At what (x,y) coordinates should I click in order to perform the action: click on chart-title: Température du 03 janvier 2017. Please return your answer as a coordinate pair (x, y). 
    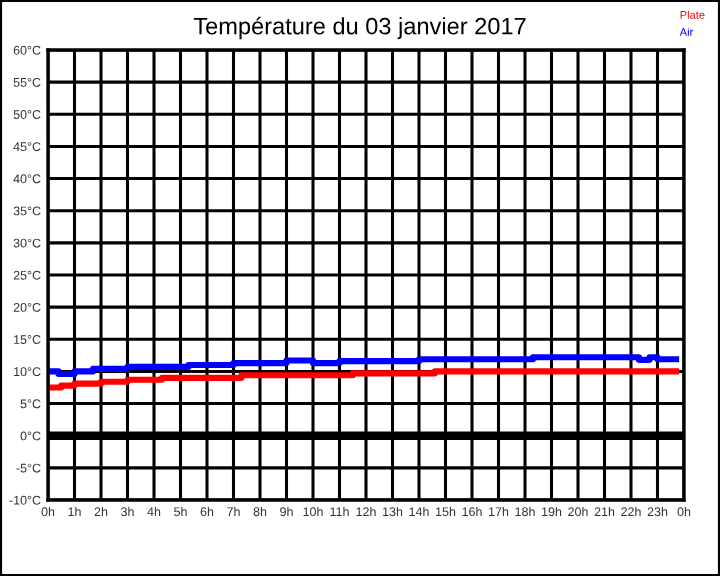
    Looking at the image, I should click on (359, 28).